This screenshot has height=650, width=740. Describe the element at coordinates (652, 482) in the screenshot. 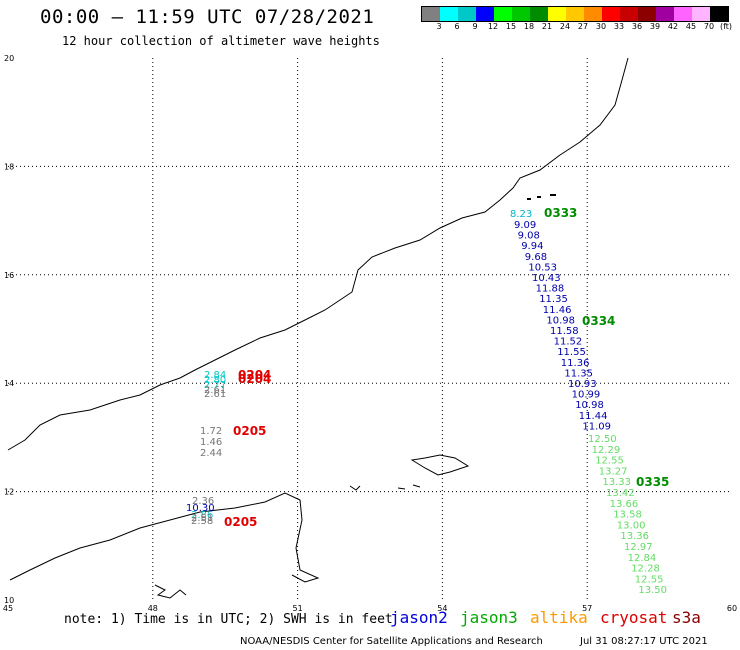

I see `pass-time-label: 0335` at that location.